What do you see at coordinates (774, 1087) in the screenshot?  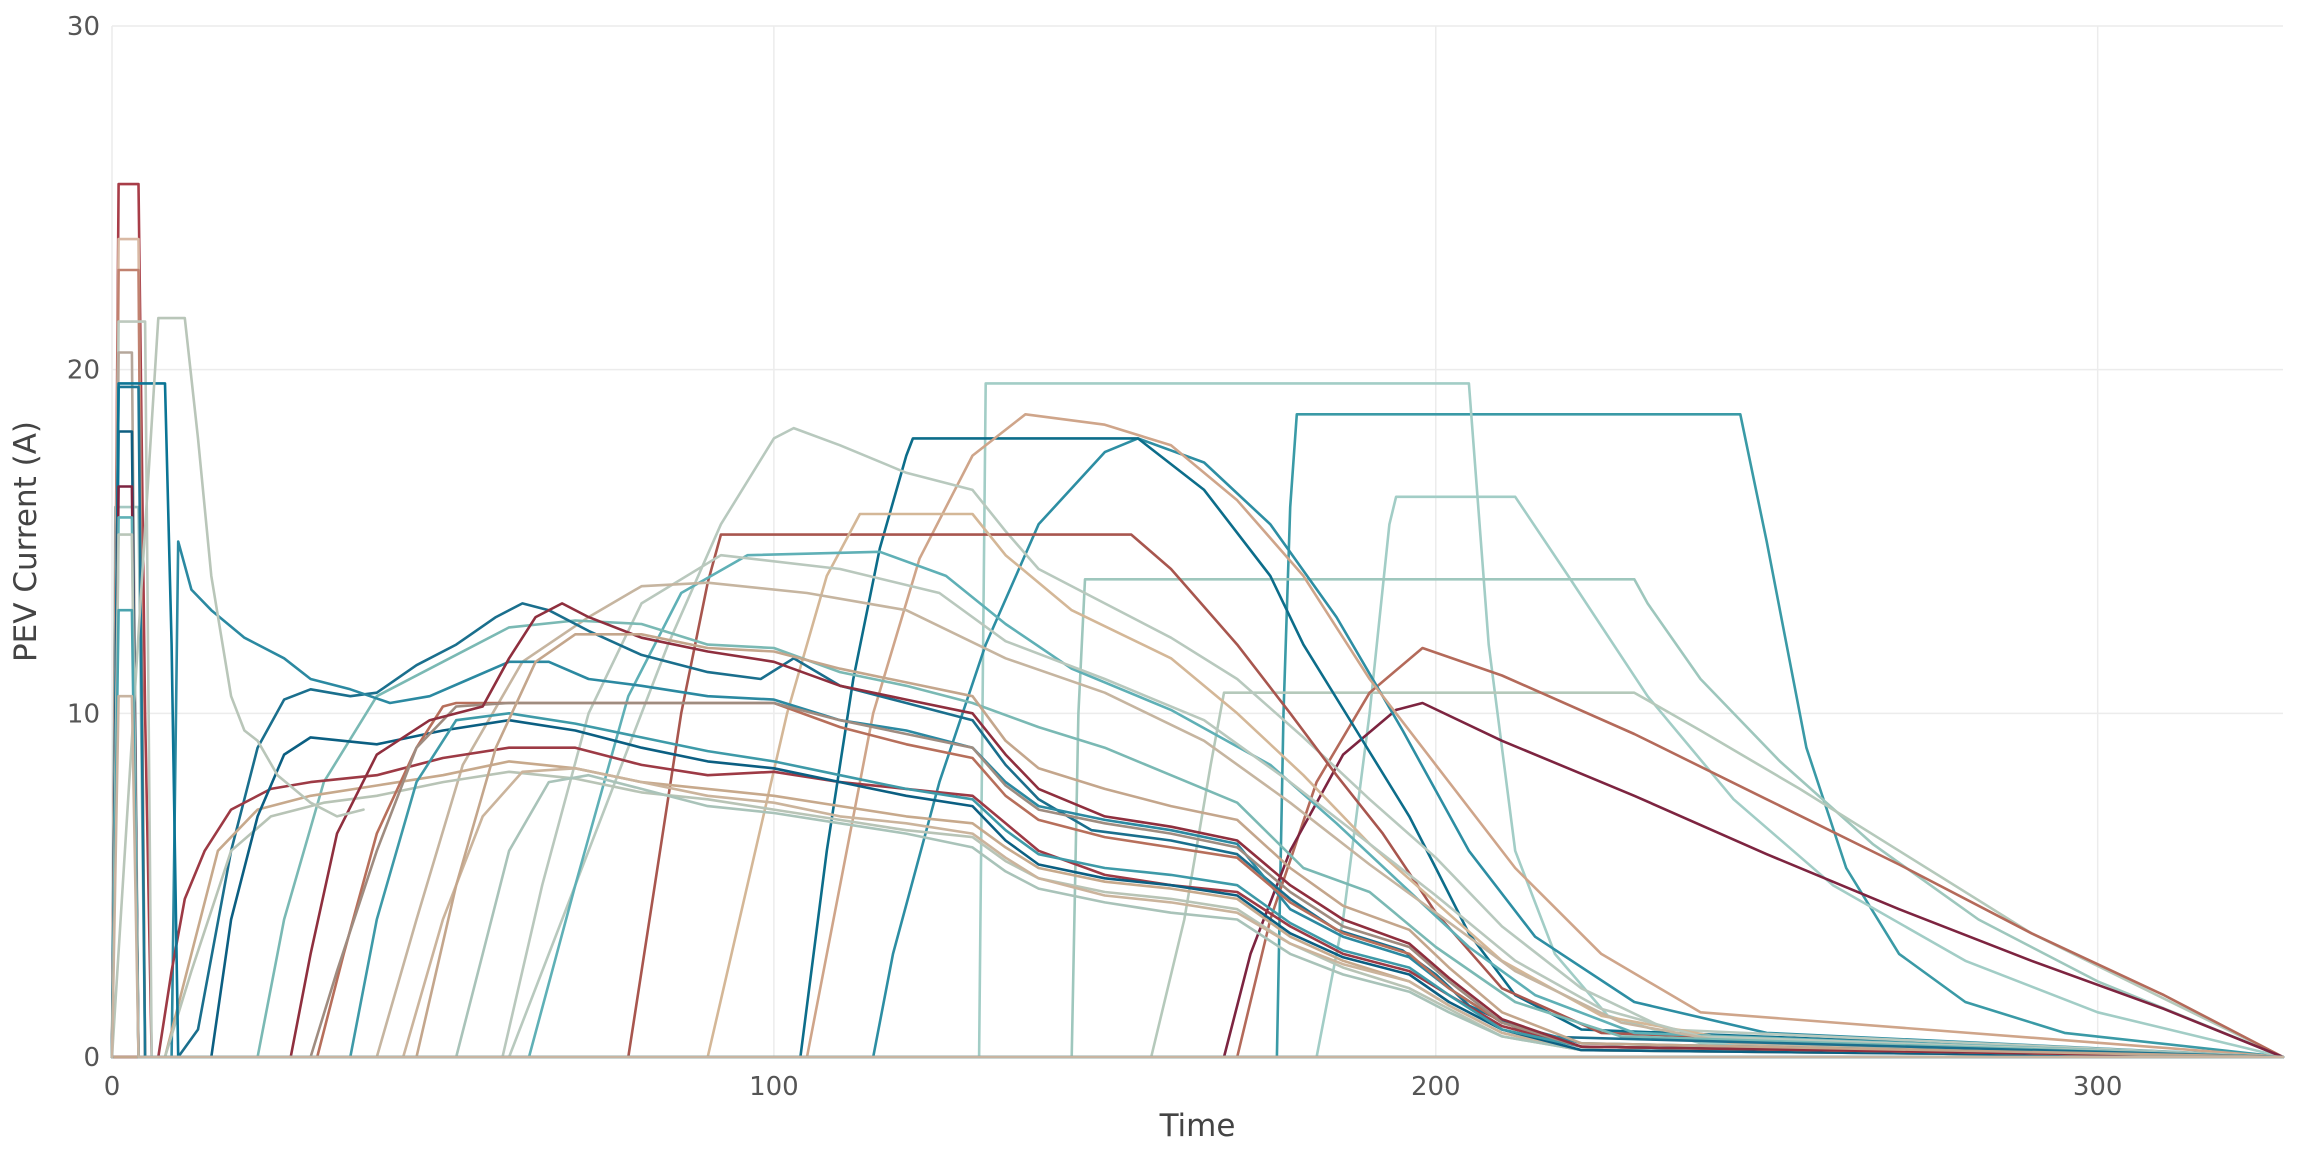 I see `x-tick-label: 100` at bounding box center [774, 1087].